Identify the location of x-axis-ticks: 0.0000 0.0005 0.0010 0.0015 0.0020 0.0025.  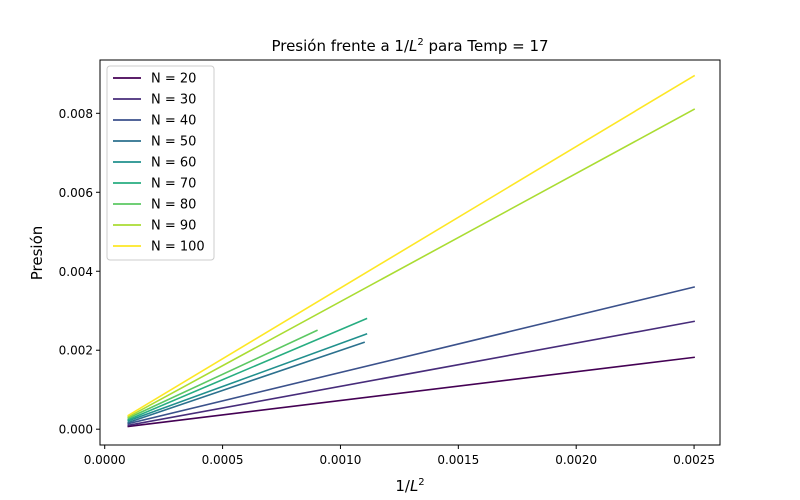
(399, 456).